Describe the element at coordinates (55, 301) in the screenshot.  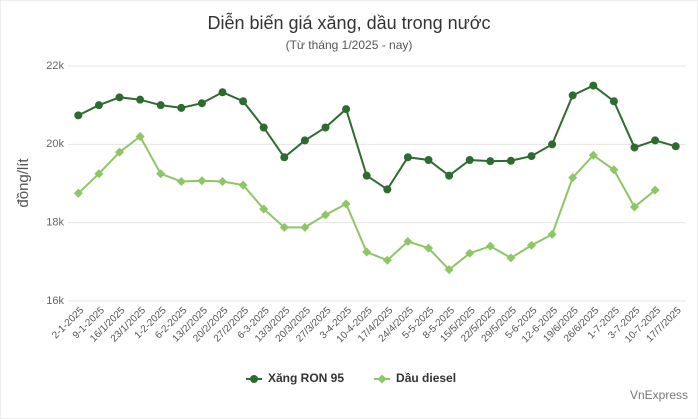
I see `y-tick-label: 16k` at that location.